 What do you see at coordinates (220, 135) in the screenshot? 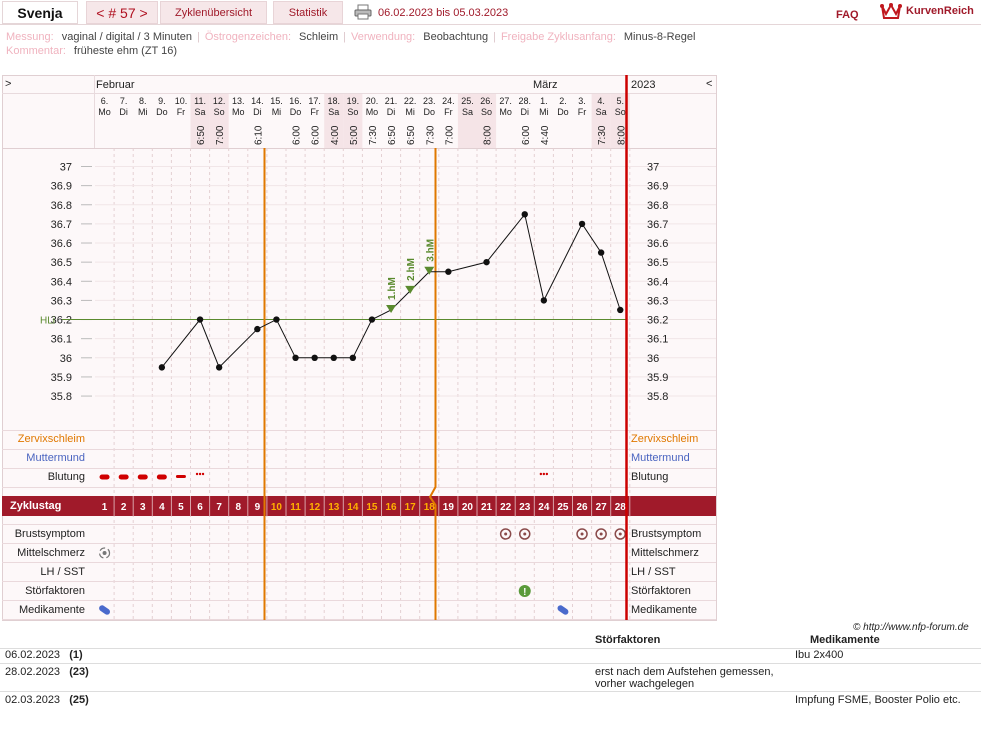
I see `measure-time-label: 7:00` at bounding box center [220, 135].